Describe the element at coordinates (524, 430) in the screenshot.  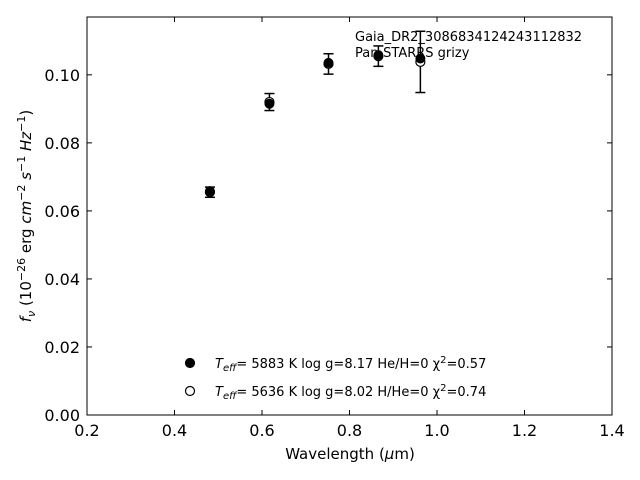
I see `x-tick-label: 1.2` at that location.